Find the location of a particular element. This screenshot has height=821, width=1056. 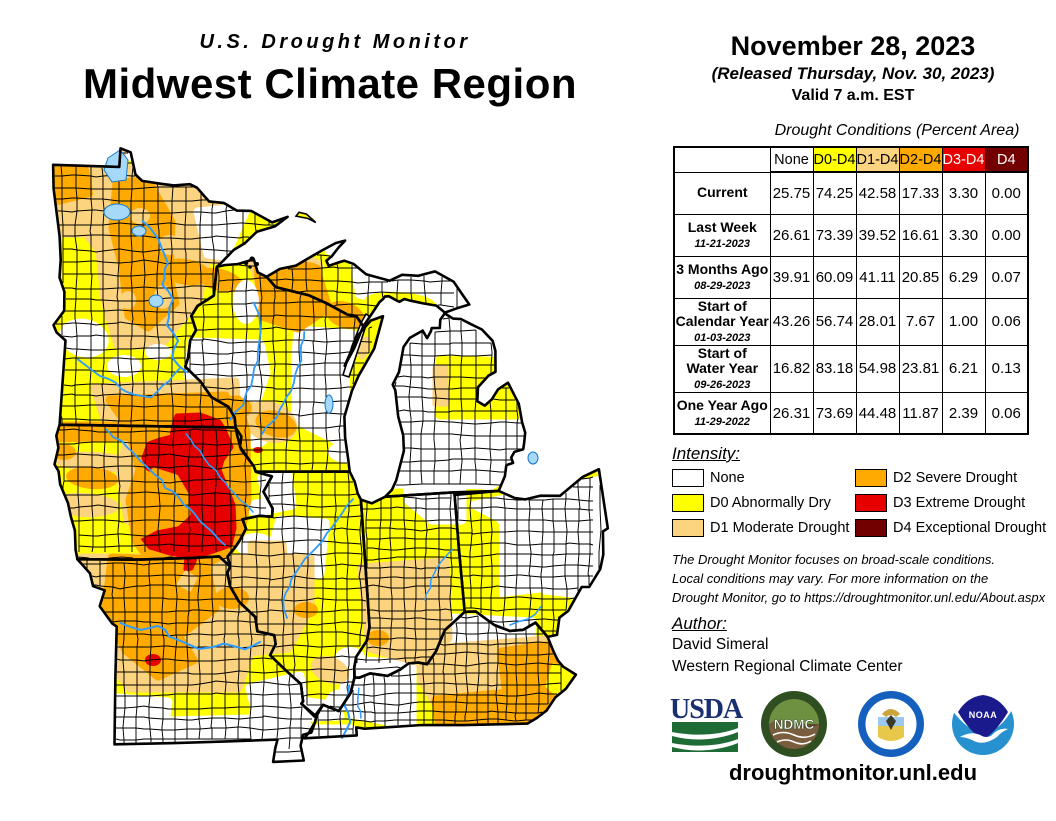

svg-text: NOAA is located at coordinates (983, 715).